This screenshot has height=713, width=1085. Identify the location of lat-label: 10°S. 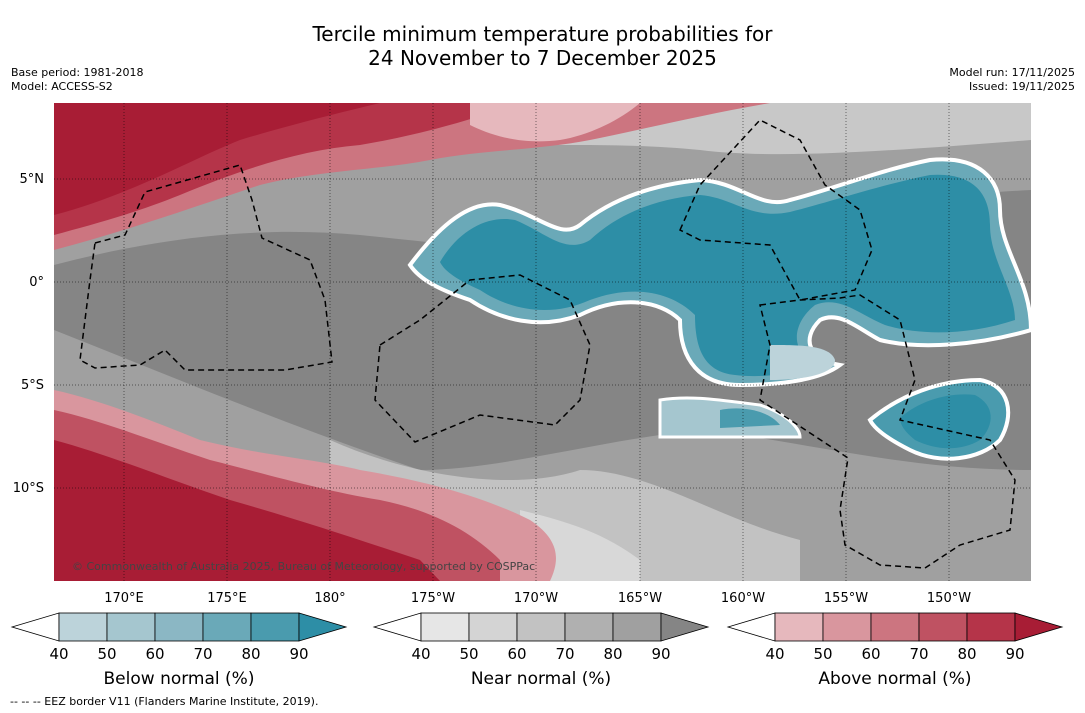
(28, 488).